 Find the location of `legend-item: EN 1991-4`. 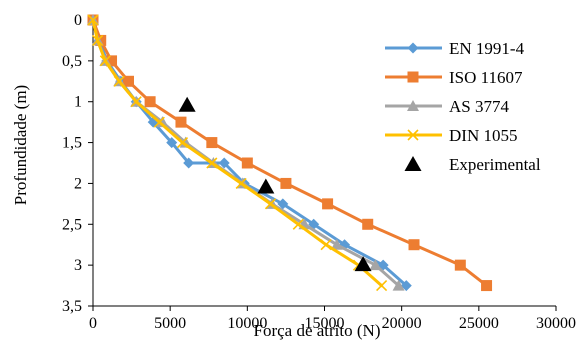

legend-item: EN 1991-4 is located at coordinates (455, 48).